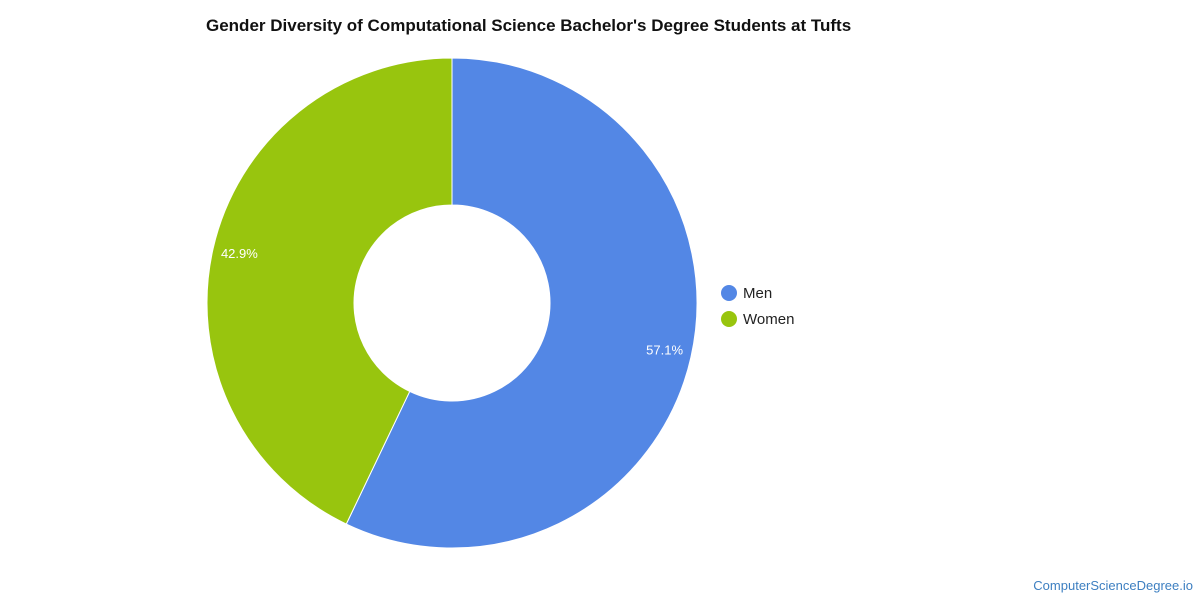 This screenshot has height=600, width=1200. Describe the element at coordinates (729, 293) in the screenshot. I see `legend-swatch-men` at that location.